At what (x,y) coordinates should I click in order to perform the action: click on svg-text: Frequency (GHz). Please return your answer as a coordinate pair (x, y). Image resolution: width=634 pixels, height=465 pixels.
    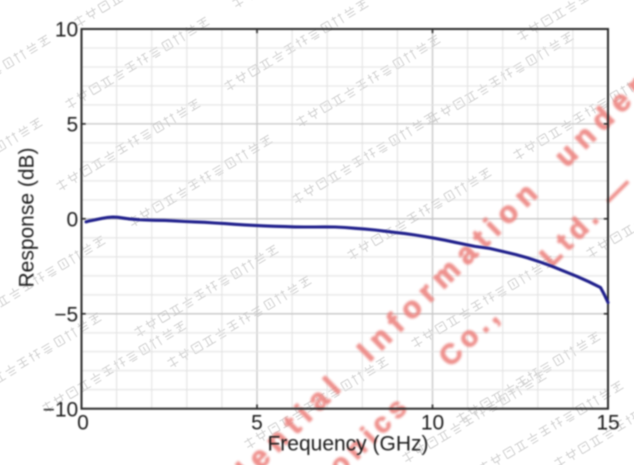
    Looking at the image, I should click on (347, 444).